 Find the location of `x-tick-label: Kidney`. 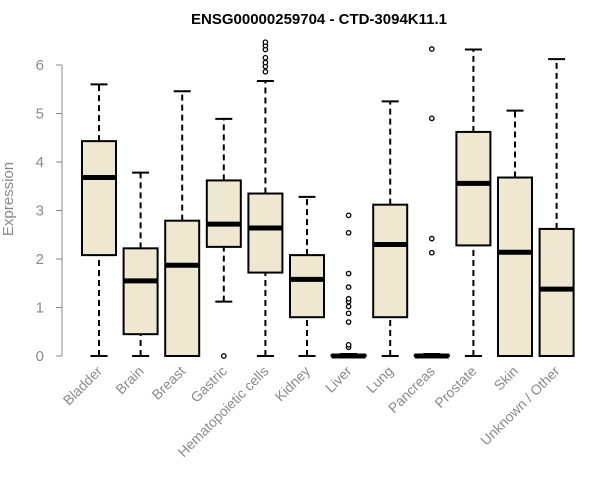

x-tick-label: Kidney is located at coordinates (293, 384).